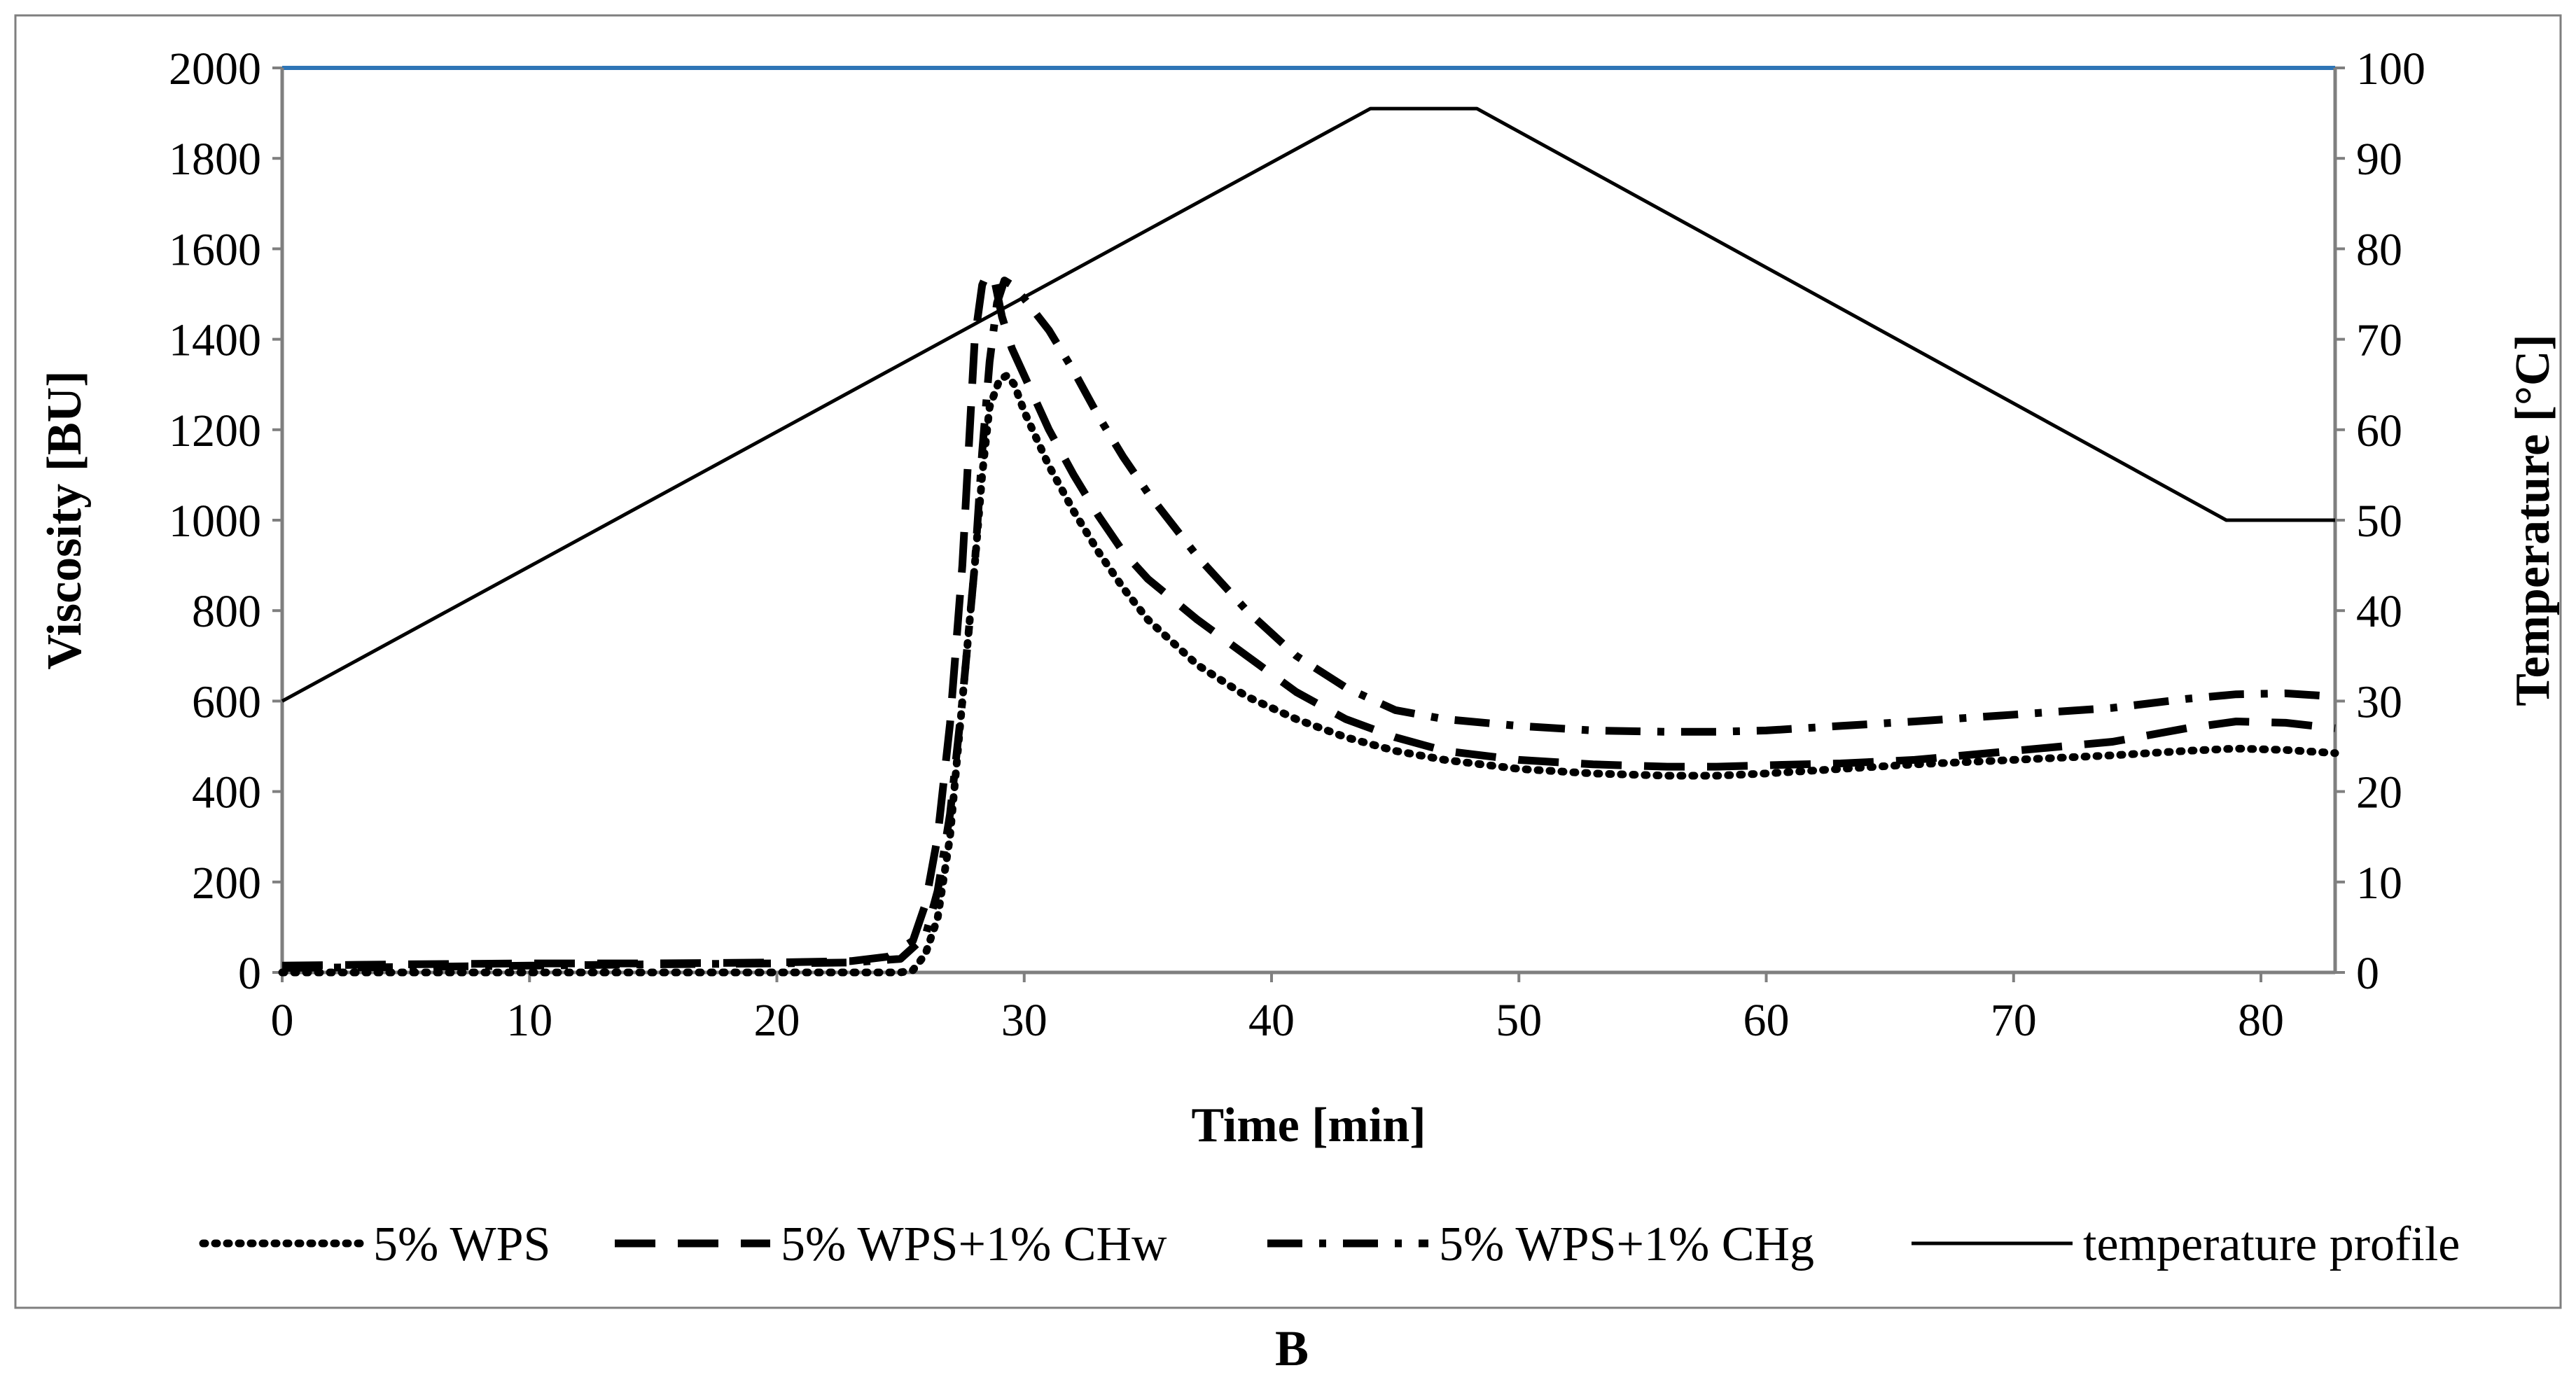 The height and width of the screenshot is (1382, 2576). I want to click on y-tick-label: 1200, so click(215, 430).